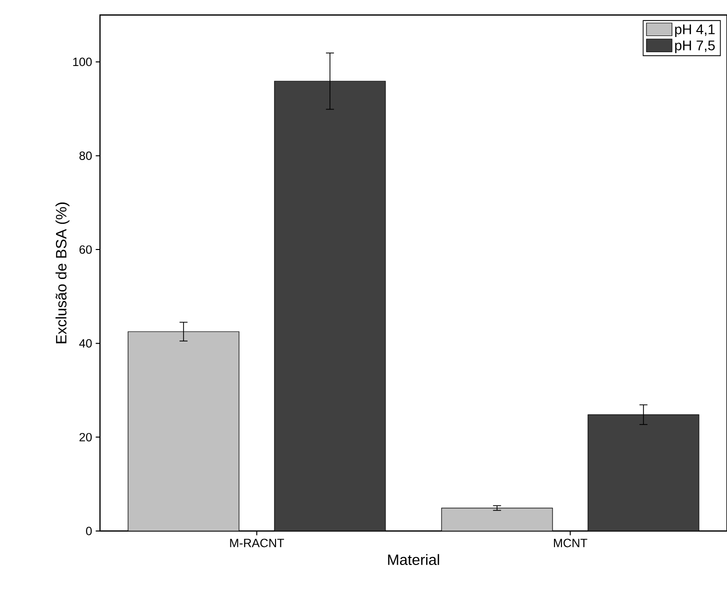 This screenshot has width=727, height=608. What do you see at coordinates (86, 249) in the screenshot?
I see `y-tick-label: 60` at bounding box center [86, 249].